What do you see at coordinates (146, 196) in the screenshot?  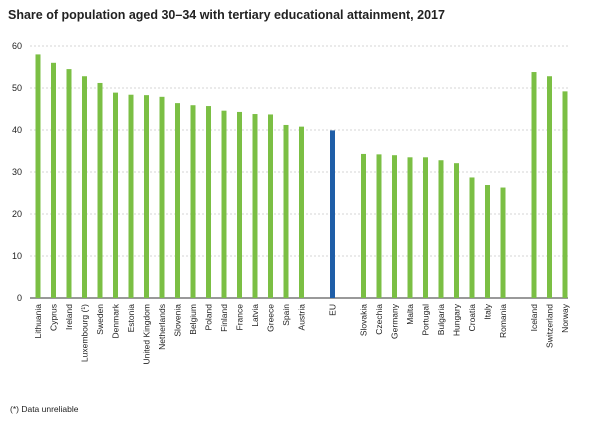 I see `bar-united-kingdom` at bounding box center [146, 196].